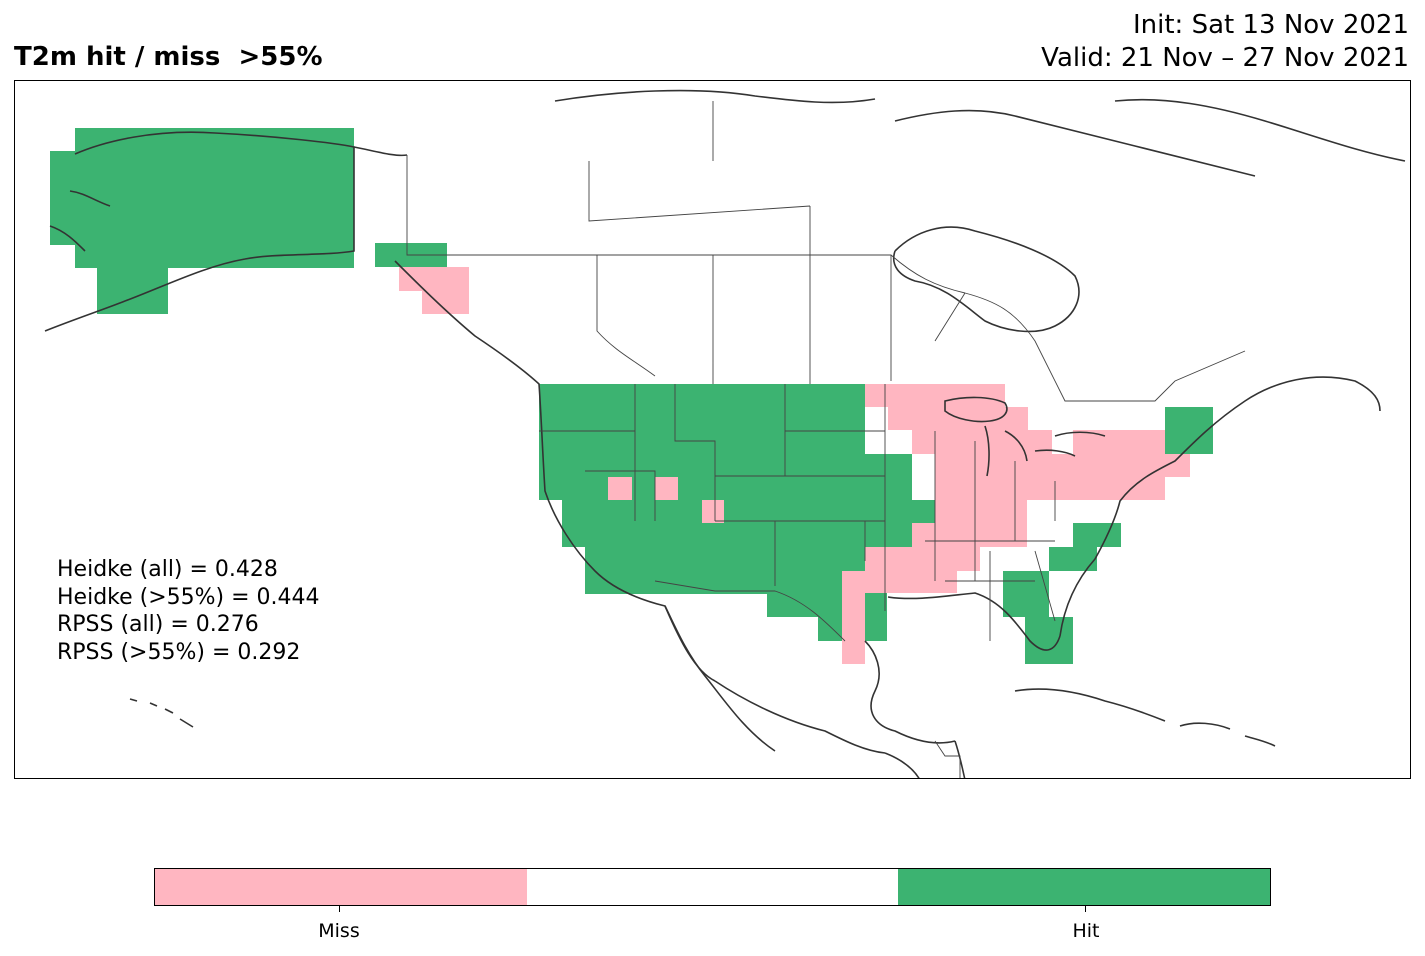 The image size is (1425, 956). What do you see at coordinates (339, 931) in the screenshot?
I see `colorbar-label-miss: Miss` at bounding box center [339, 931].